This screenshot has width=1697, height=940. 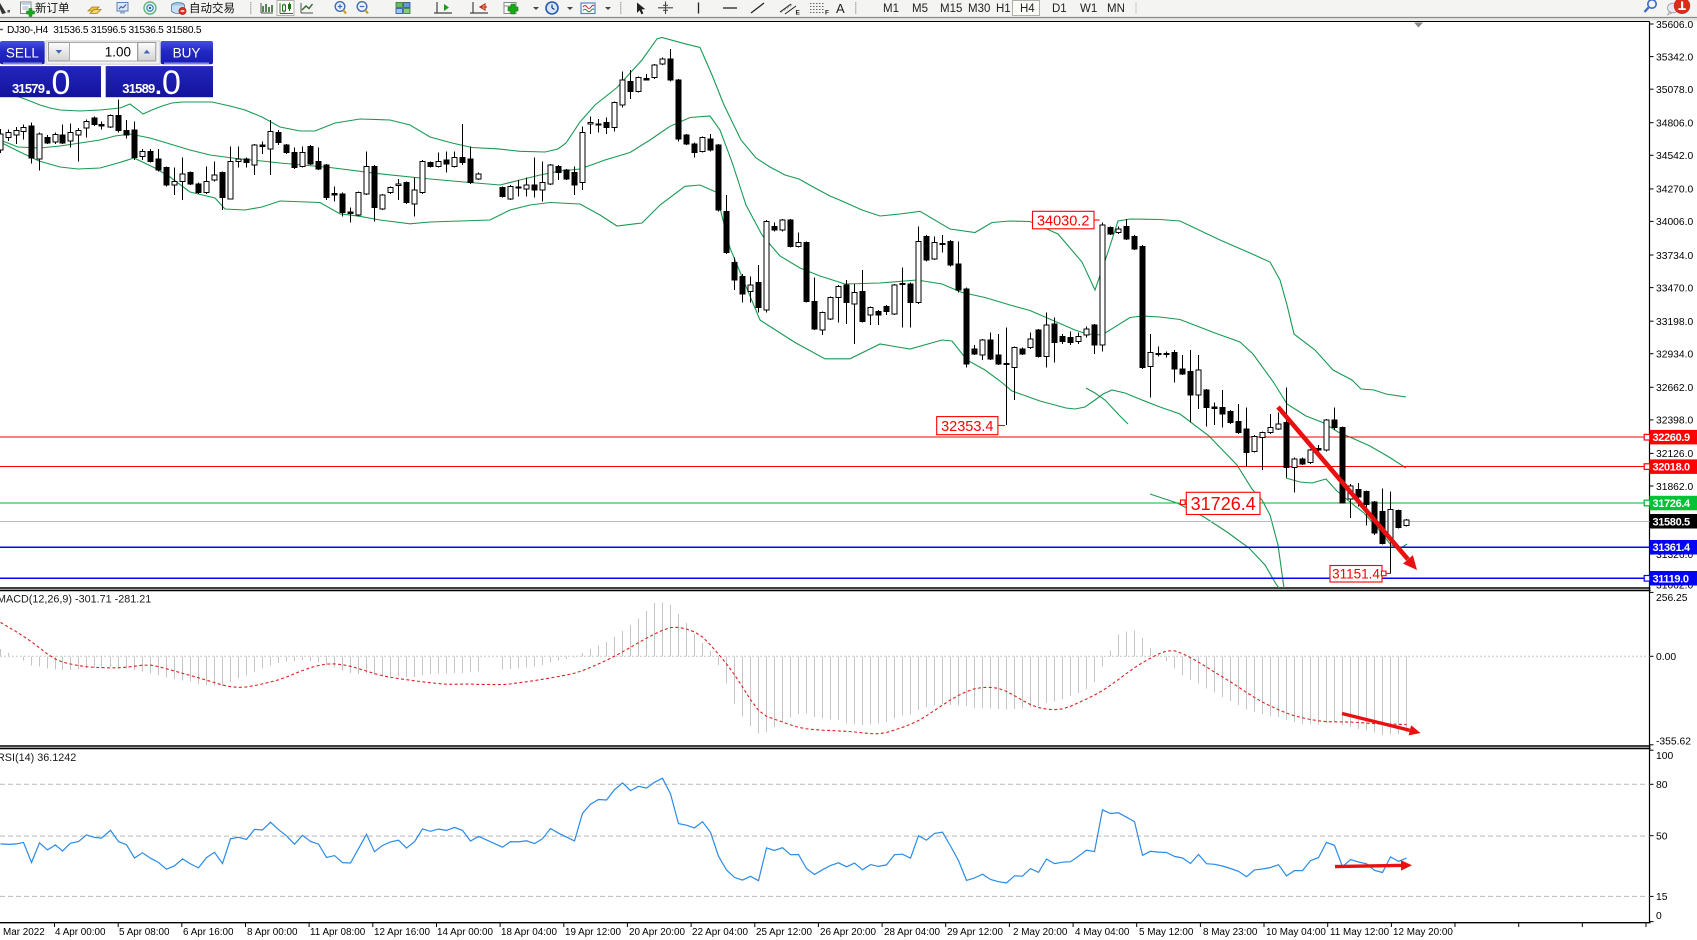 What do you see at coordinates (1674, 25) in the screenshot?
I see `svg-text: 35606.0` at bounding box center [1674, 25].